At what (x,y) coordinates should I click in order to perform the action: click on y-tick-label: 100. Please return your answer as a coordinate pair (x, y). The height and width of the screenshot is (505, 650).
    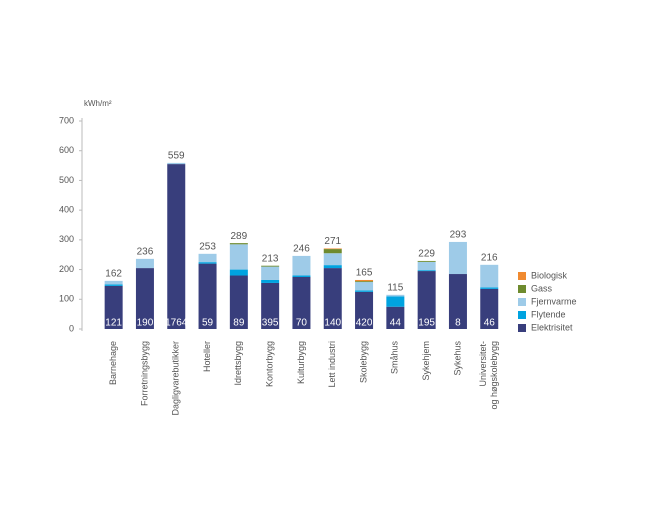
    Looking at the image, I should click on (66, 299).